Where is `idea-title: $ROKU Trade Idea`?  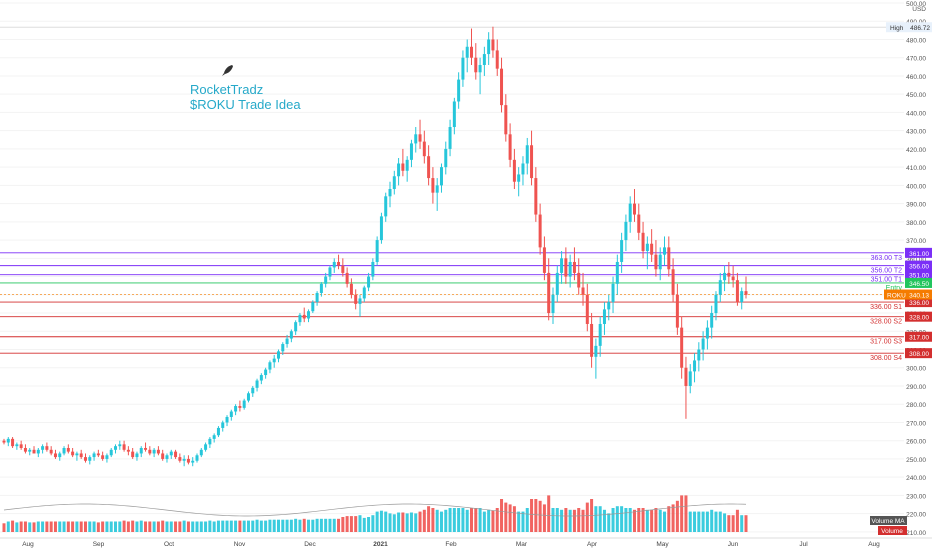 idea-title: $ROKU Trade Idea is located at coordinates (245, 104).